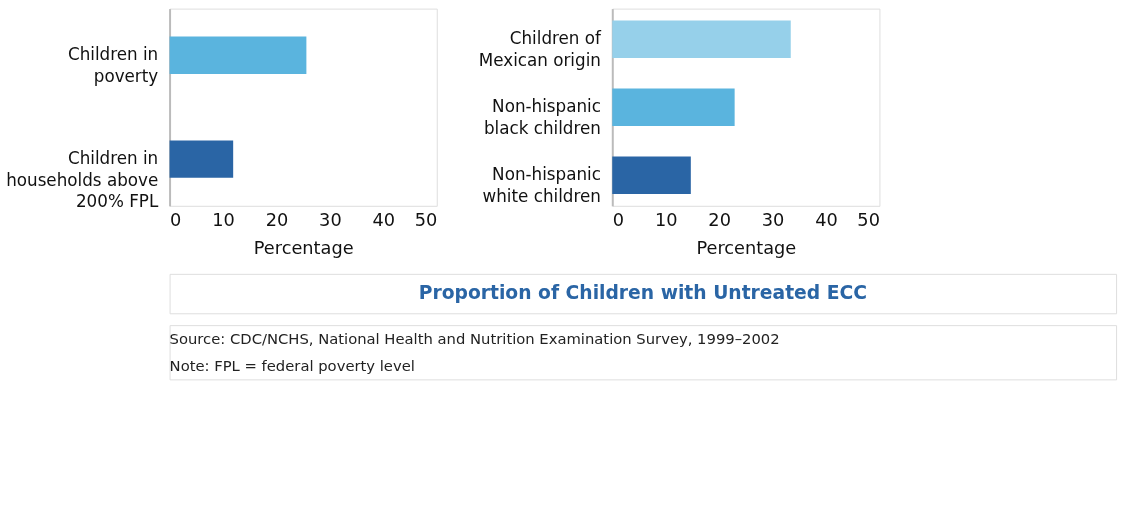 The height and width of the screenshot is (510, 1122). Describe the element at coordinates (113, 65) in the screenshot. I see `y-tick-label: Children in poverty` at that location.